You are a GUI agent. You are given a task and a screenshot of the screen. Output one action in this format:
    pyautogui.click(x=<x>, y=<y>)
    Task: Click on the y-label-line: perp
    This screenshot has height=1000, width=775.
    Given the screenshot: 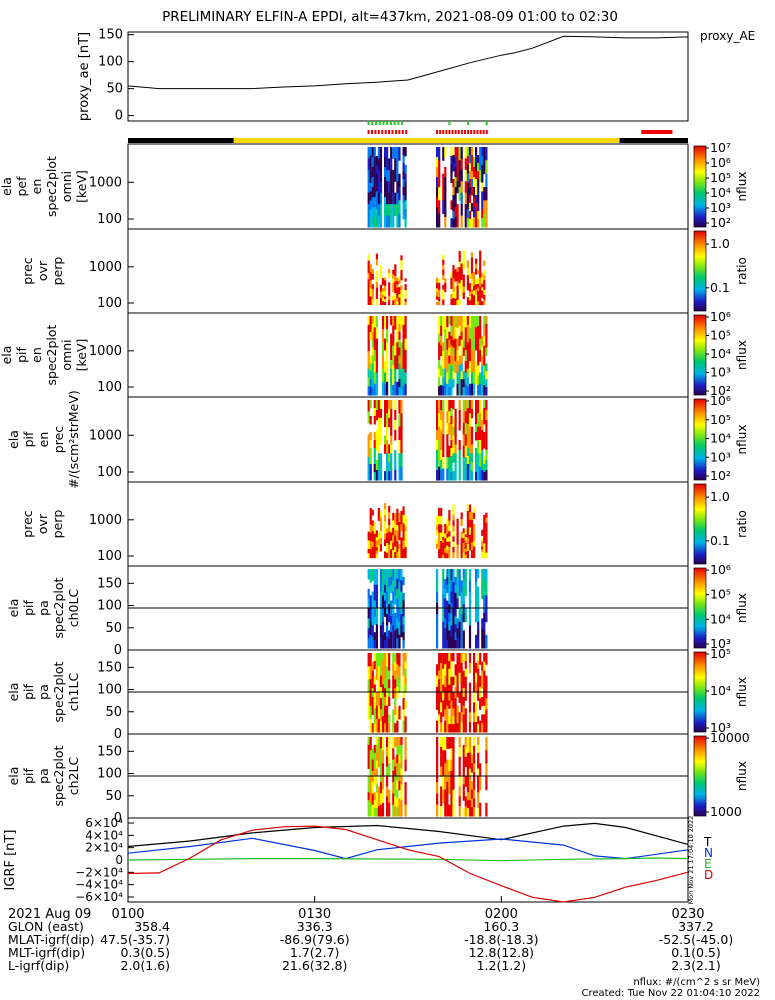 What is the action you would take?
    pyautogui.click(x=57, y=271)
    